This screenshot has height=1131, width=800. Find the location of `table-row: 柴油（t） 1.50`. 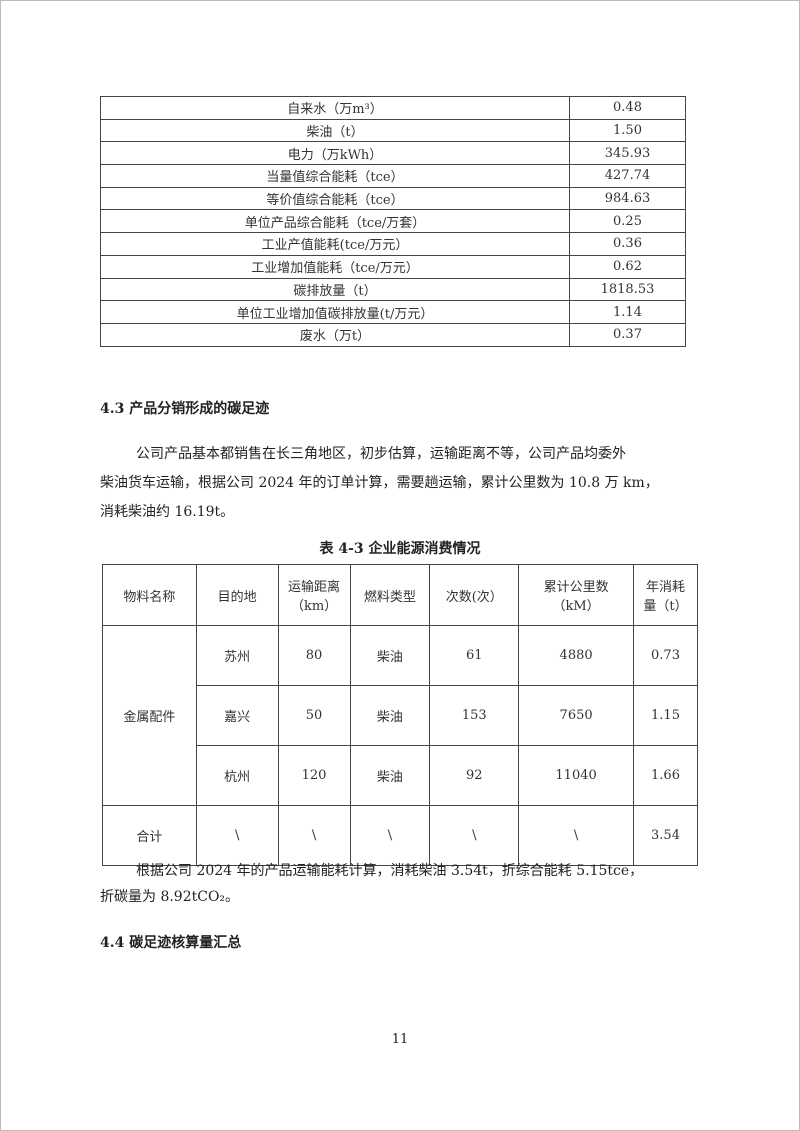

table-row: 柴油（t） 1.50 is located at coordinates (393, 130).